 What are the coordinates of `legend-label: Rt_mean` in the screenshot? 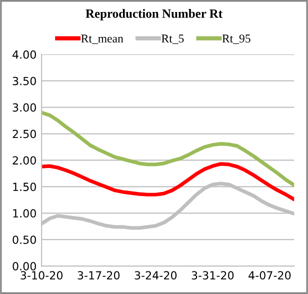 It's located at (102, 39).